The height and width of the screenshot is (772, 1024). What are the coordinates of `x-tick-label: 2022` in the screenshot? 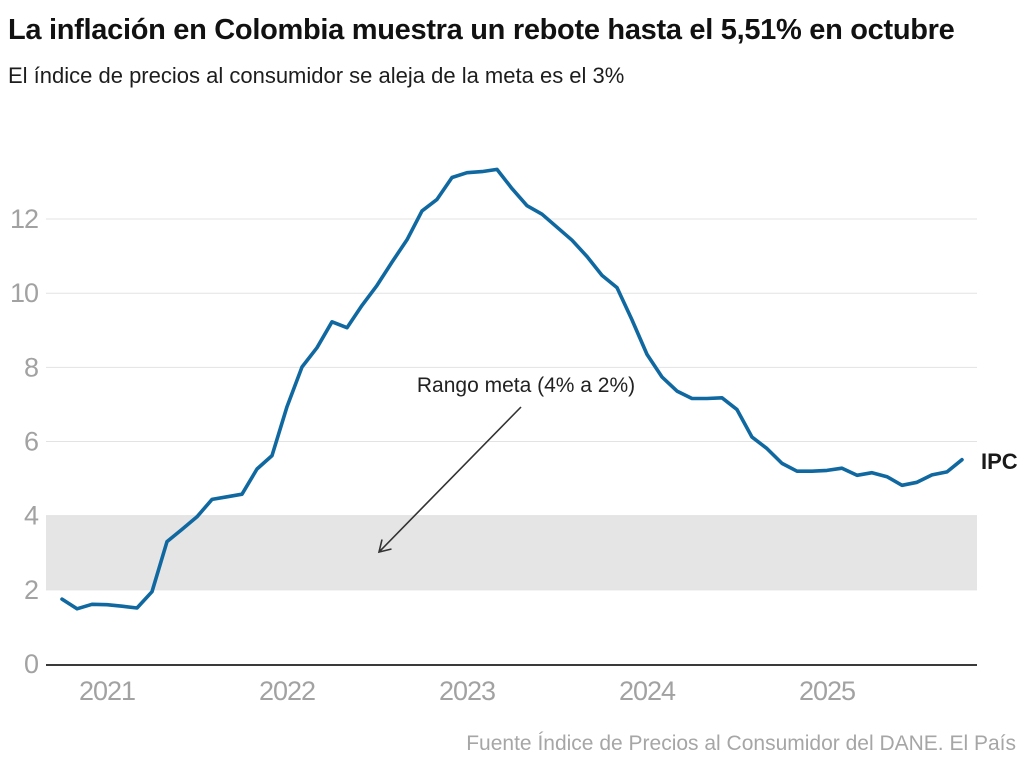 It's located at (287, 691).